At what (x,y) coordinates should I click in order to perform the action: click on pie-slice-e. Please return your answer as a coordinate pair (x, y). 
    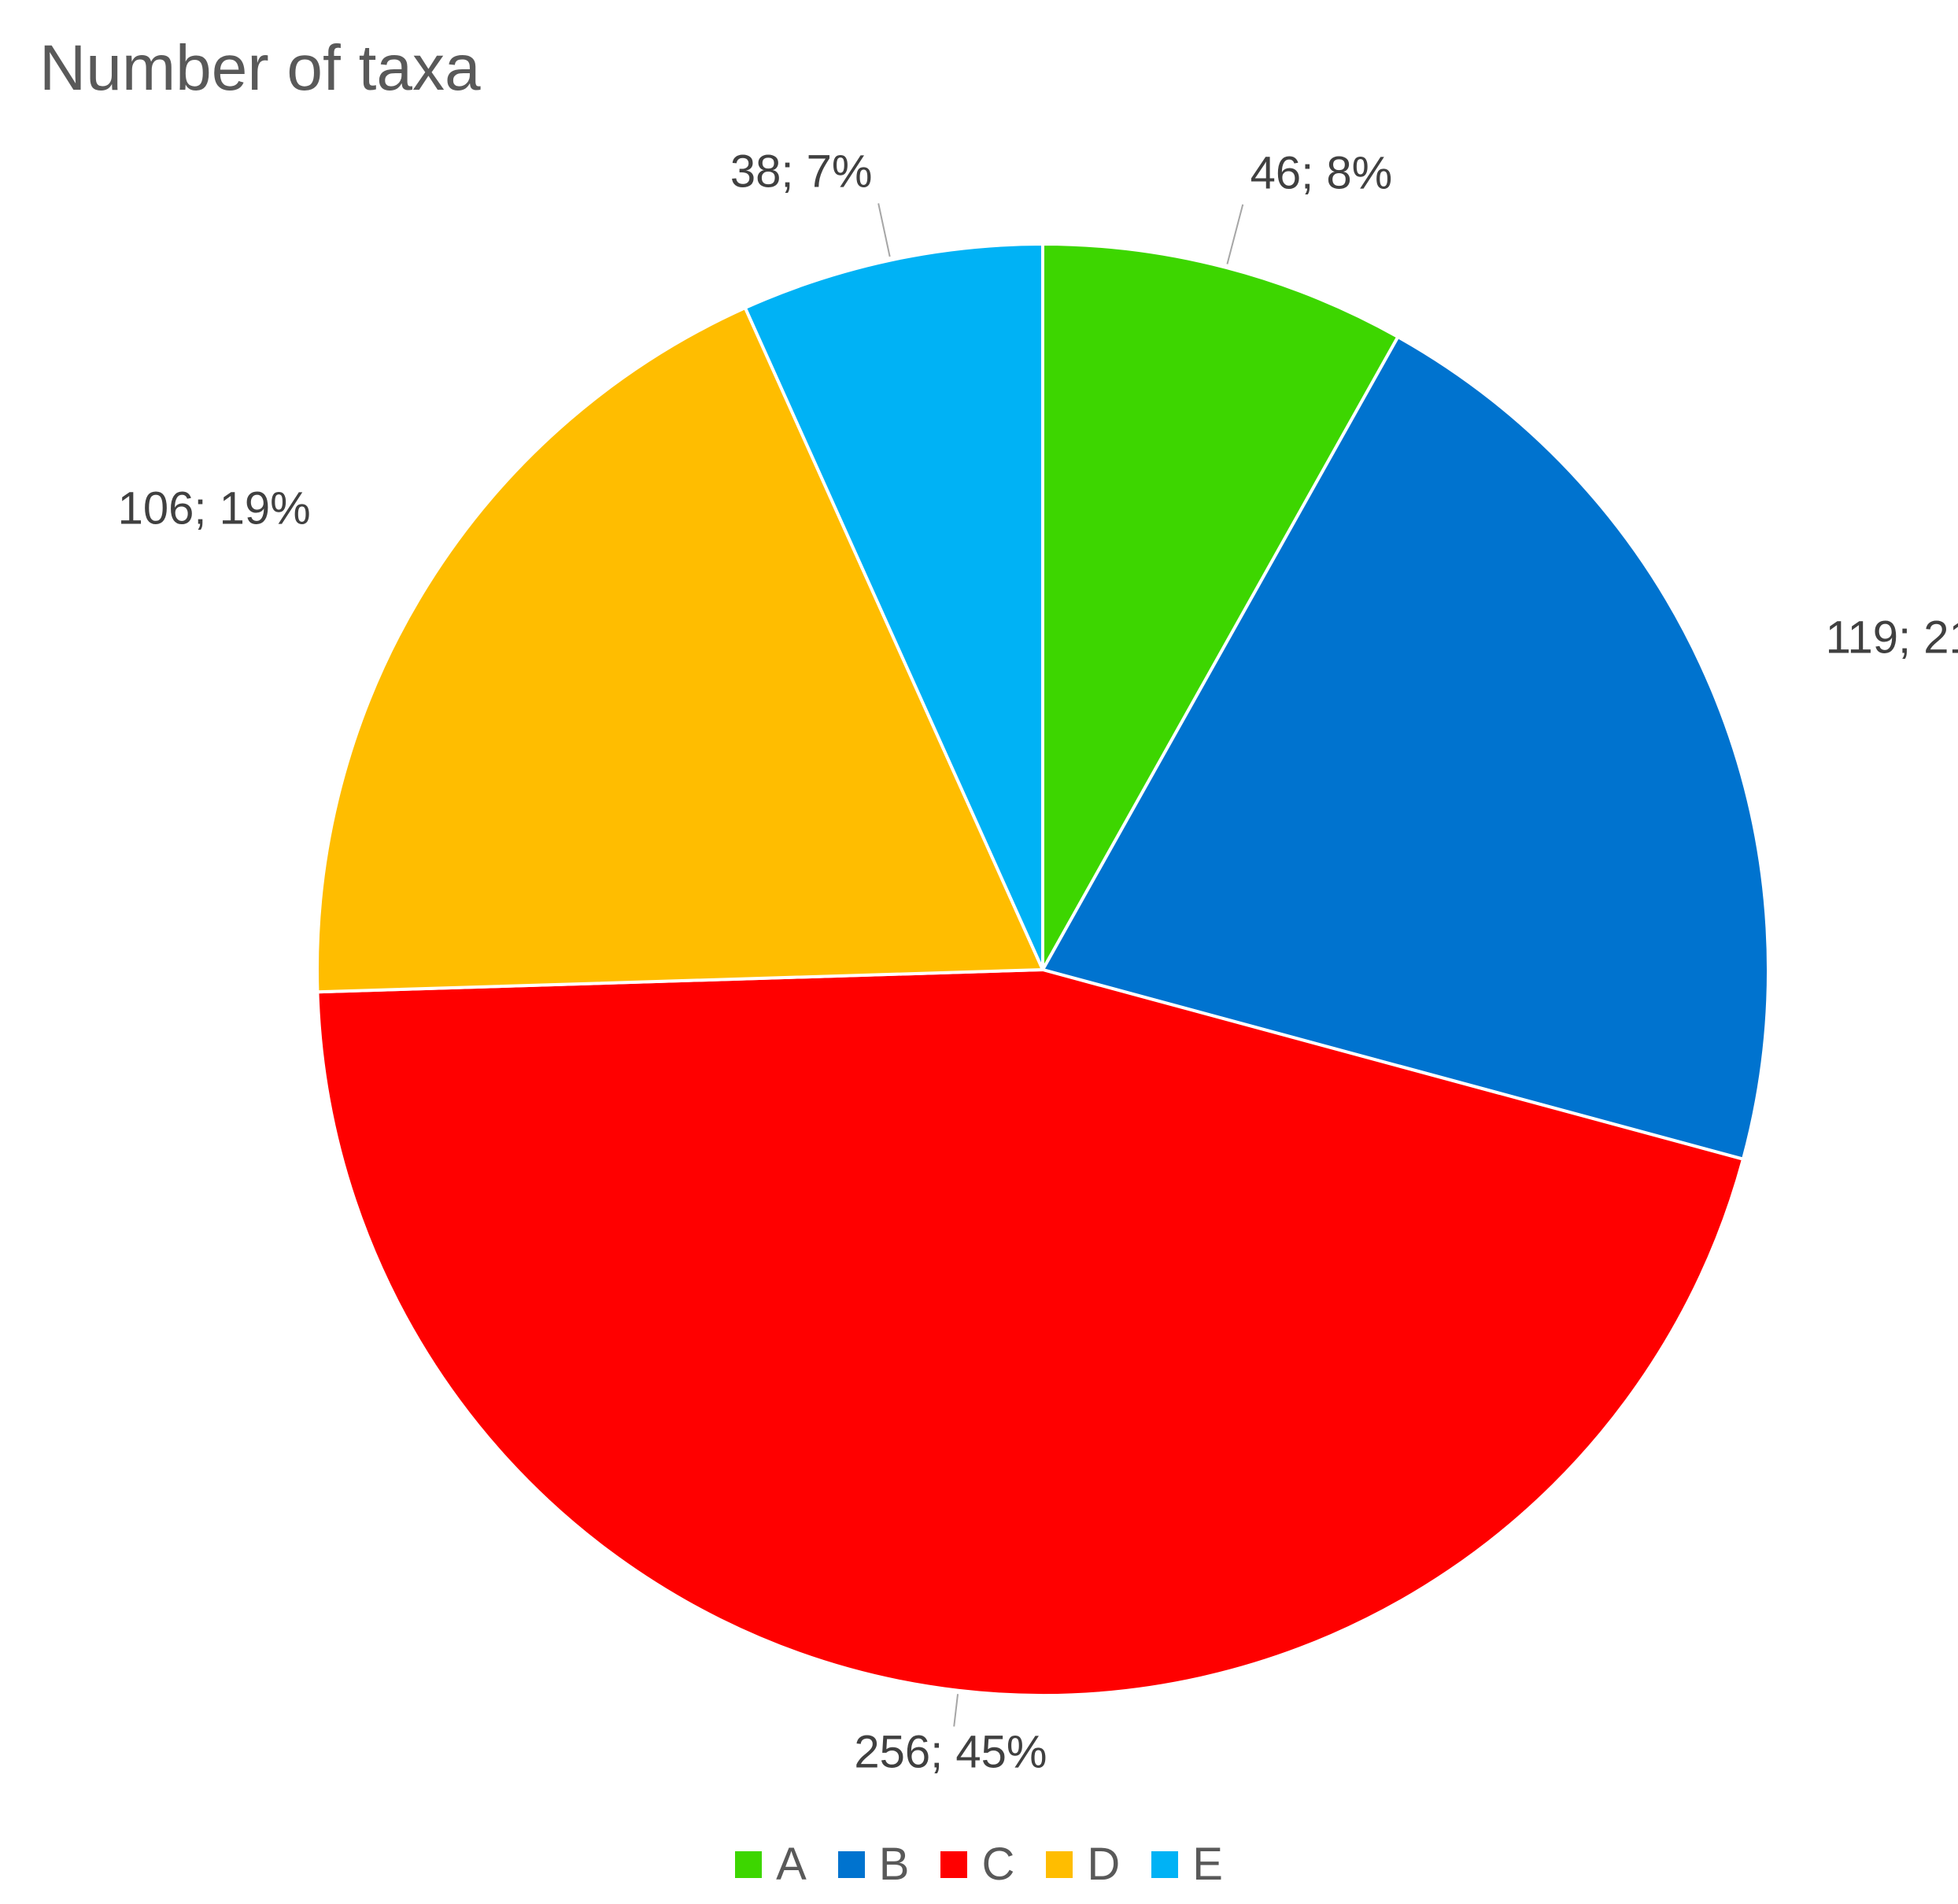
    Looking at the image, I should click on (893, 606).